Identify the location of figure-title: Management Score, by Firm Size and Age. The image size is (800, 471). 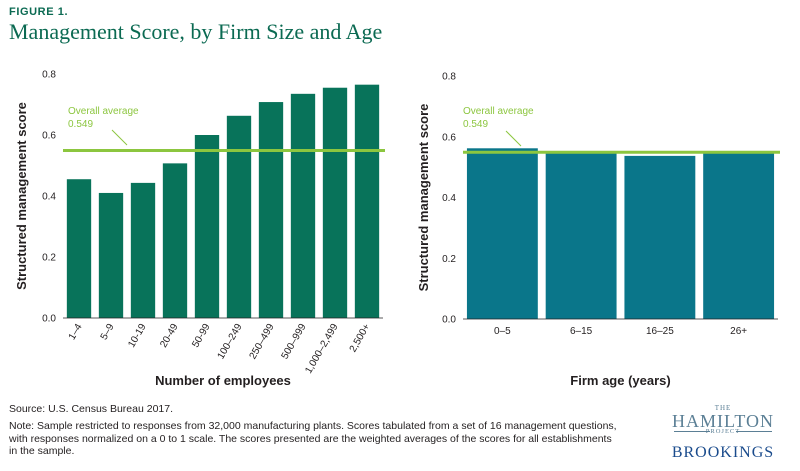
(196, 31).